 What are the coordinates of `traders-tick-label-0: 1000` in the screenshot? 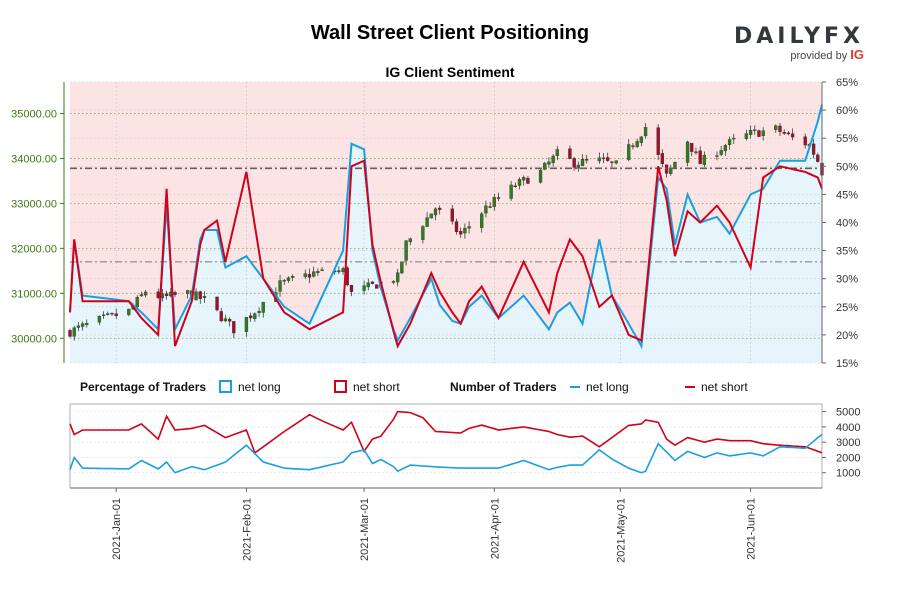 It's located at (848, 474).